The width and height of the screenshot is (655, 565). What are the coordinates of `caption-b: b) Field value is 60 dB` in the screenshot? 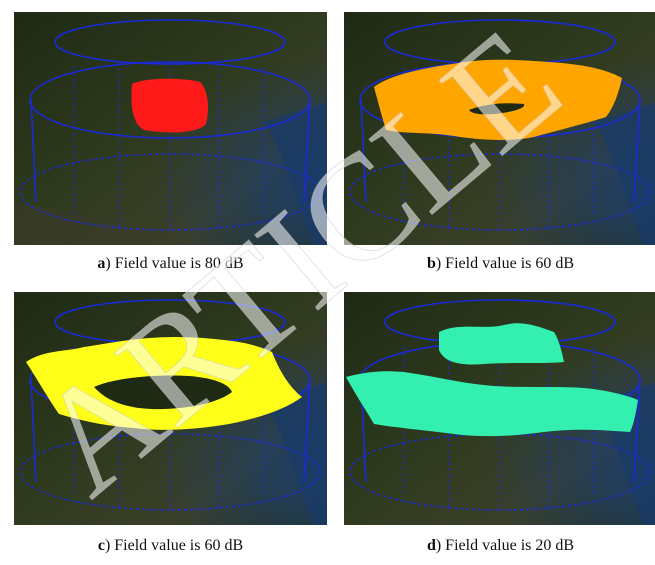 It's located at (500, 263).